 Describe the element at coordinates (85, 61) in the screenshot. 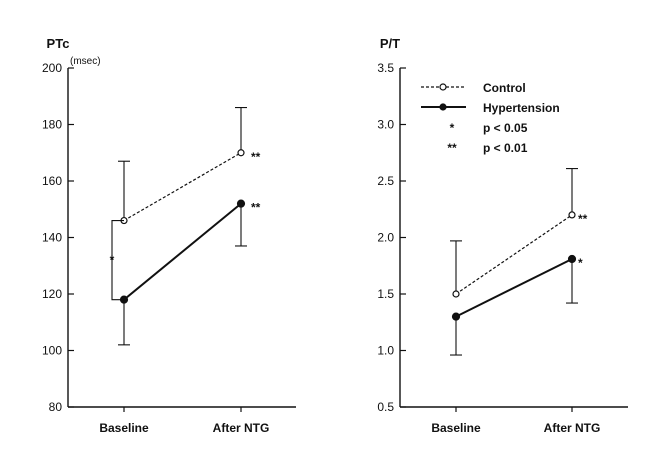

I see `y-axis-unit: (msec)` at that location.